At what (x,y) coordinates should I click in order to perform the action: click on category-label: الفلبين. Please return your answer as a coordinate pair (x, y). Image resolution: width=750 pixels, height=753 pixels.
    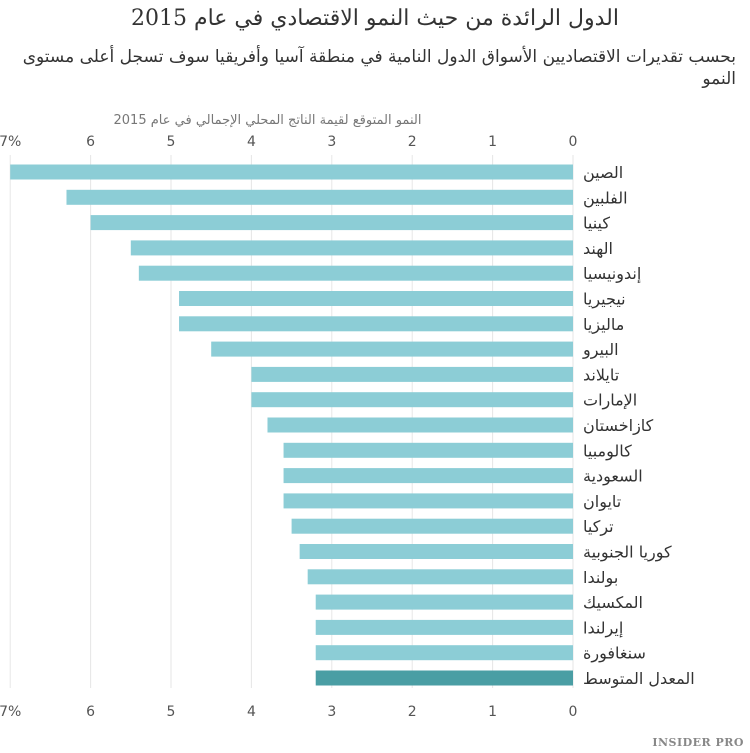
    Looking at the image, I should click on (605, 198).